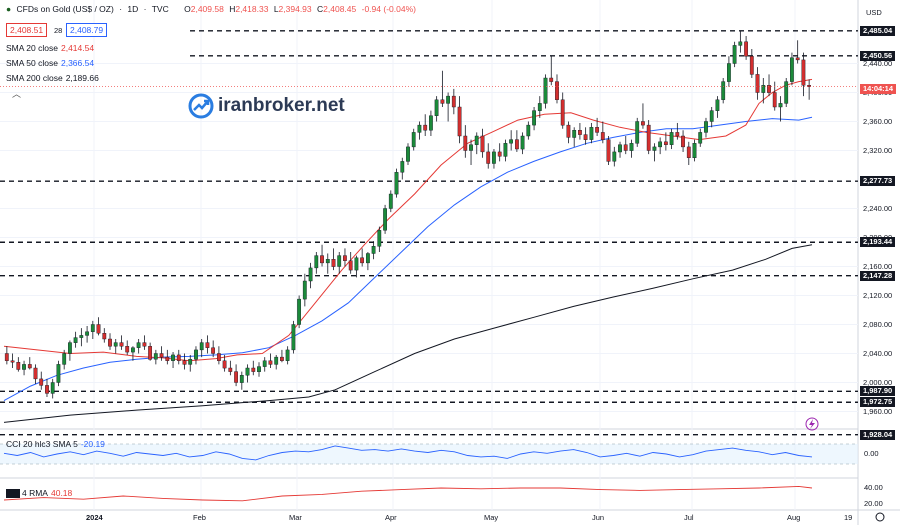 The image size is (900, 525). I want to click on y-tick-label: 2,200.00, so click(877, 237).